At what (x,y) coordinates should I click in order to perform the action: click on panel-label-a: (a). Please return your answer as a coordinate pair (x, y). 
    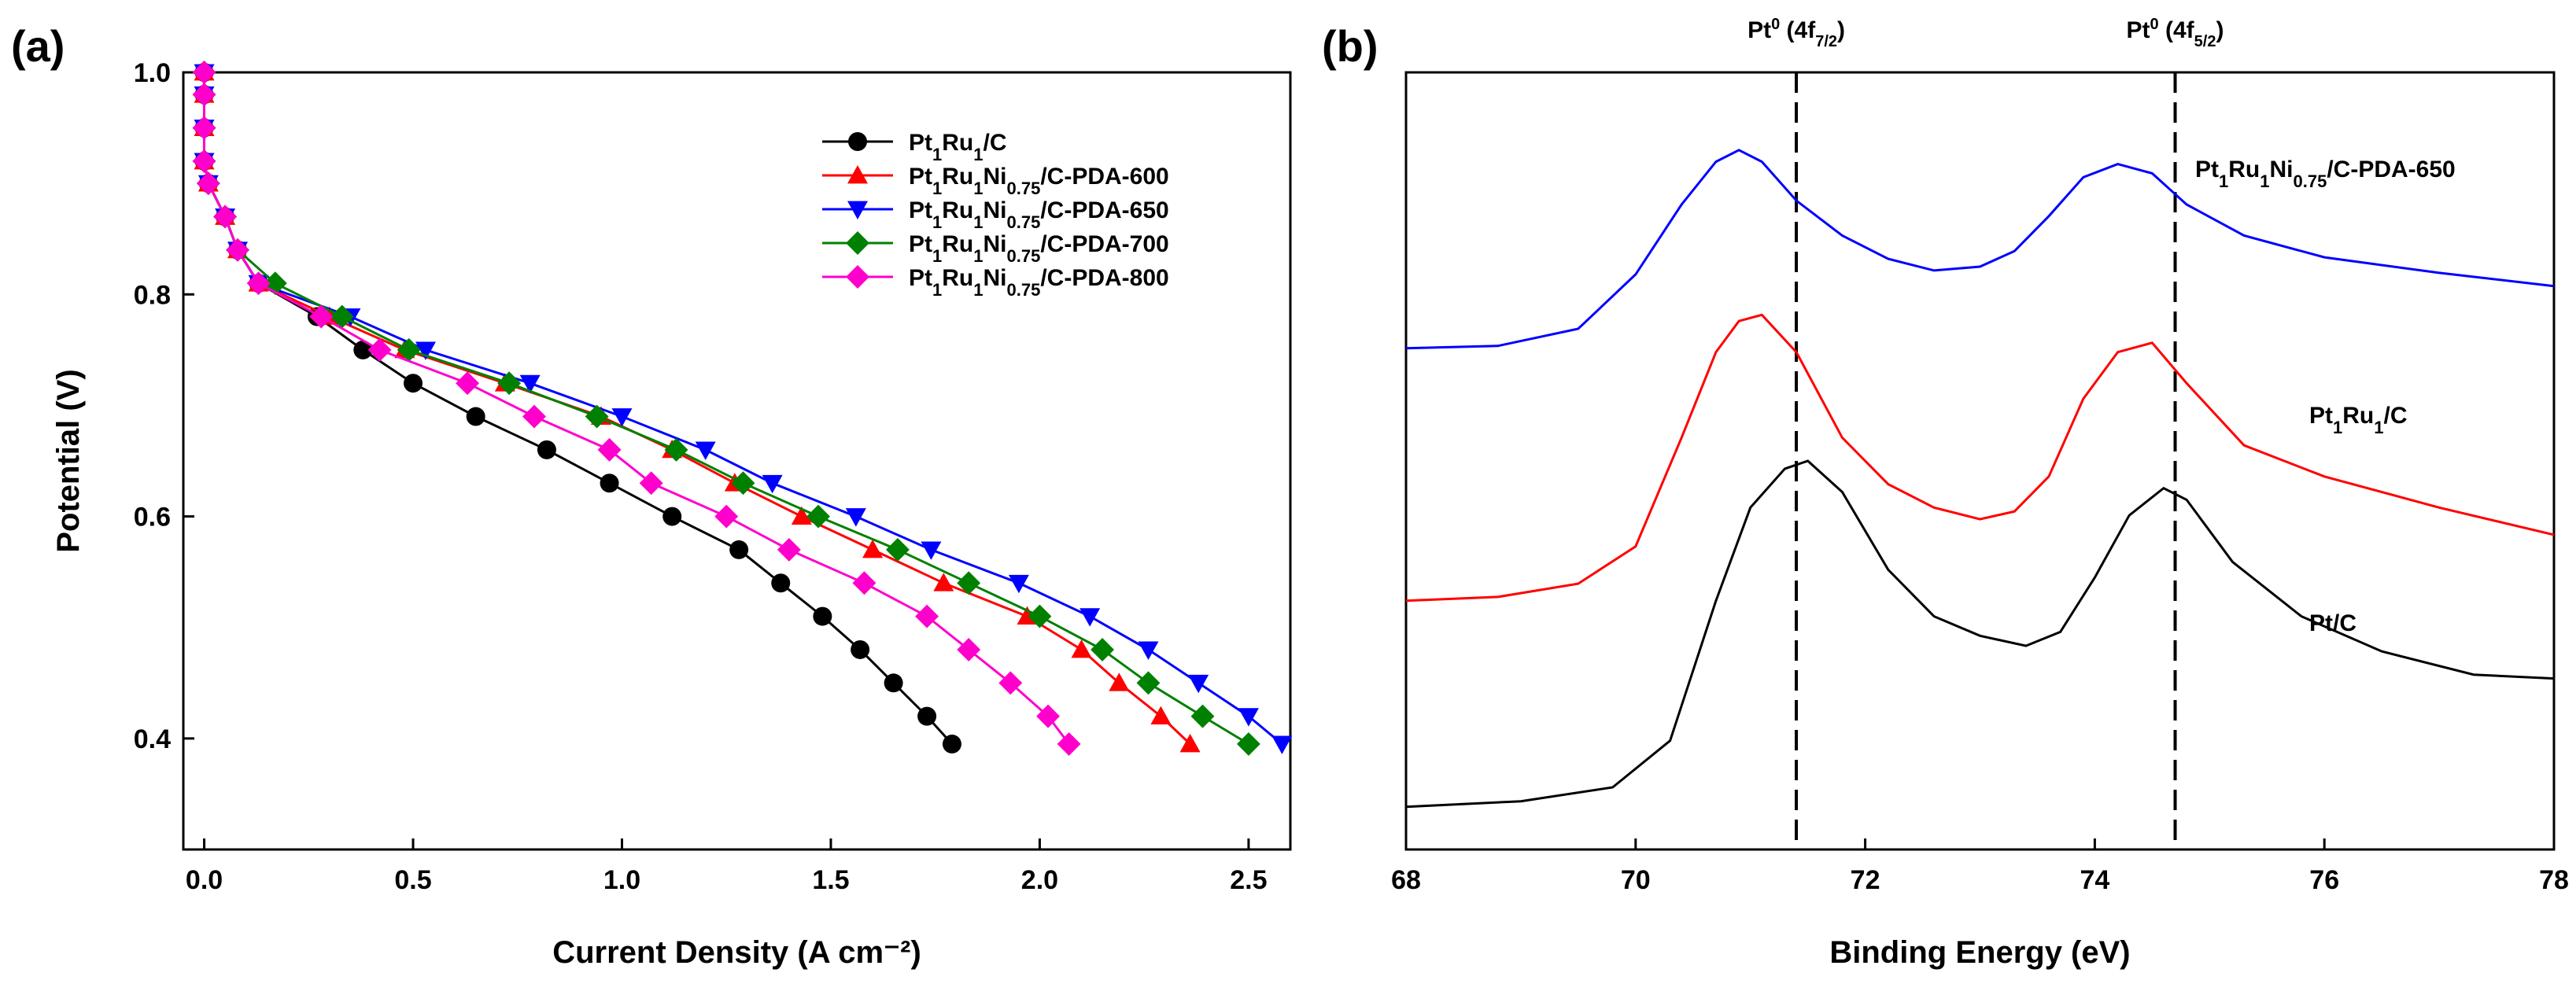
    Looking at the image, I should click on (38, 46).